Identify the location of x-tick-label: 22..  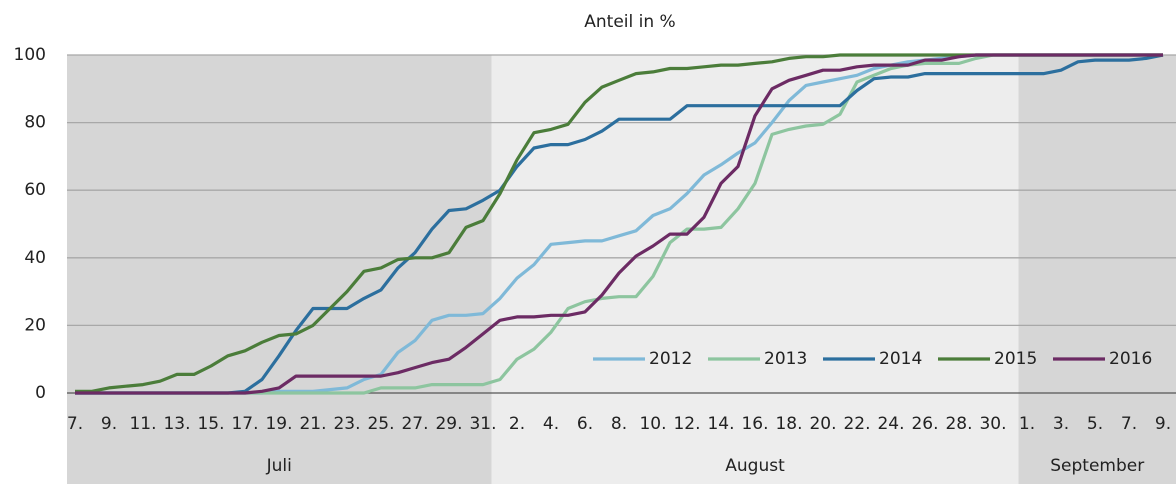
(856, 424).